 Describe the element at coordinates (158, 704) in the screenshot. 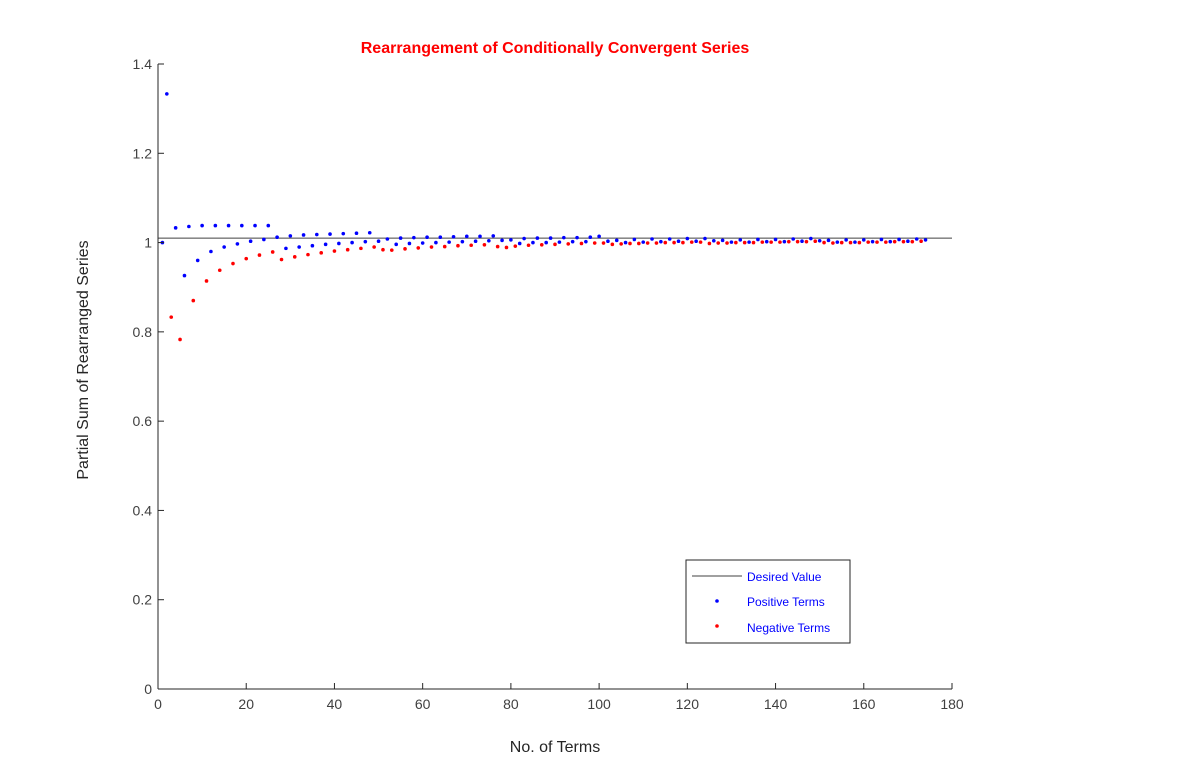

I see `x-tick-label: 0` at that location.